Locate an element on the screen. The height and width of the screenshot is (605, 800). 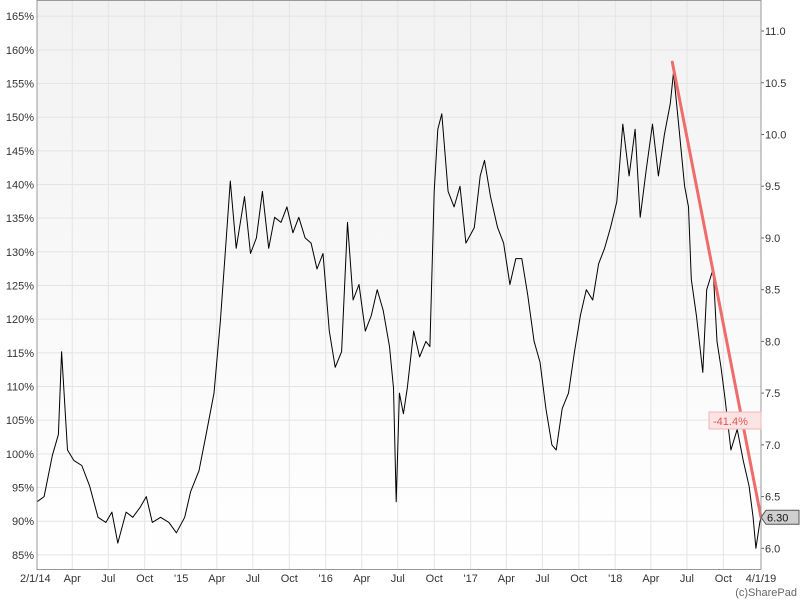
y-right-tick-label: 10.5 is located at coordinates (775, 84).